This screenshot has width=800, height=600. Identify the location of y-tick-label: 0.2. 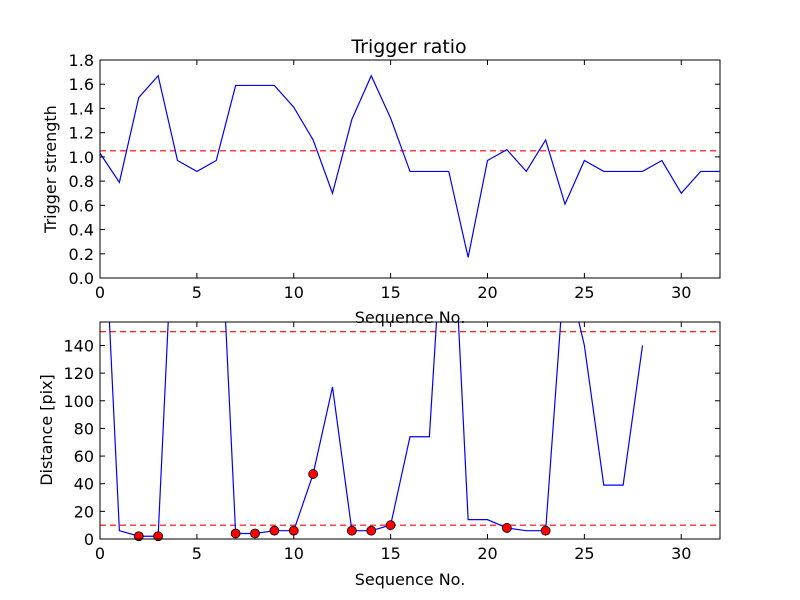
(81, 254).